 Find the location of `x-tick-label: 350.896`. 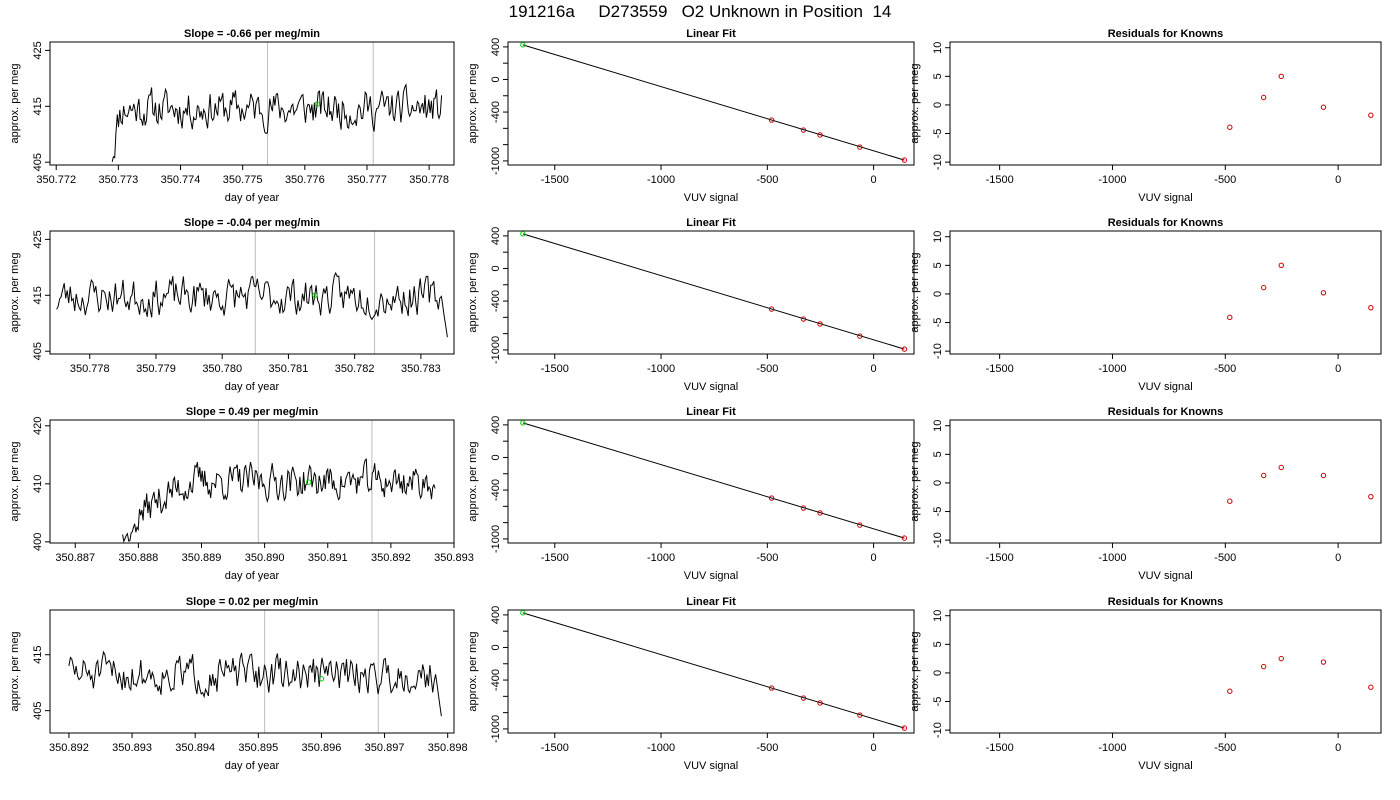

x-tick-label: 350.896 is located at coordinates (322, 748).